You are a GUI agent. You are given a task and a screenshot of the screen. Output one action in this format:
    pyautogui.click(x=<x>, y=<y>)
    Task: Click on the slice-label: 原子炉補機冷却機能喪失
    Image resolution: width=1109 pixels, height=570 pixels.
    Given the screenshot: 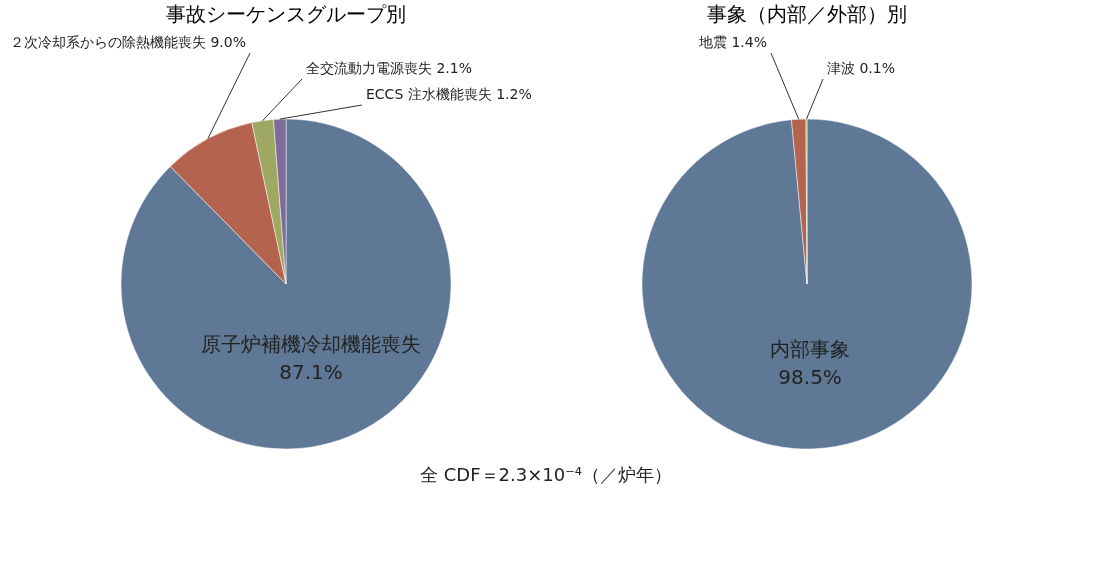 What is the action you would take?
    pyautogui.click(x=311, y=344)
    